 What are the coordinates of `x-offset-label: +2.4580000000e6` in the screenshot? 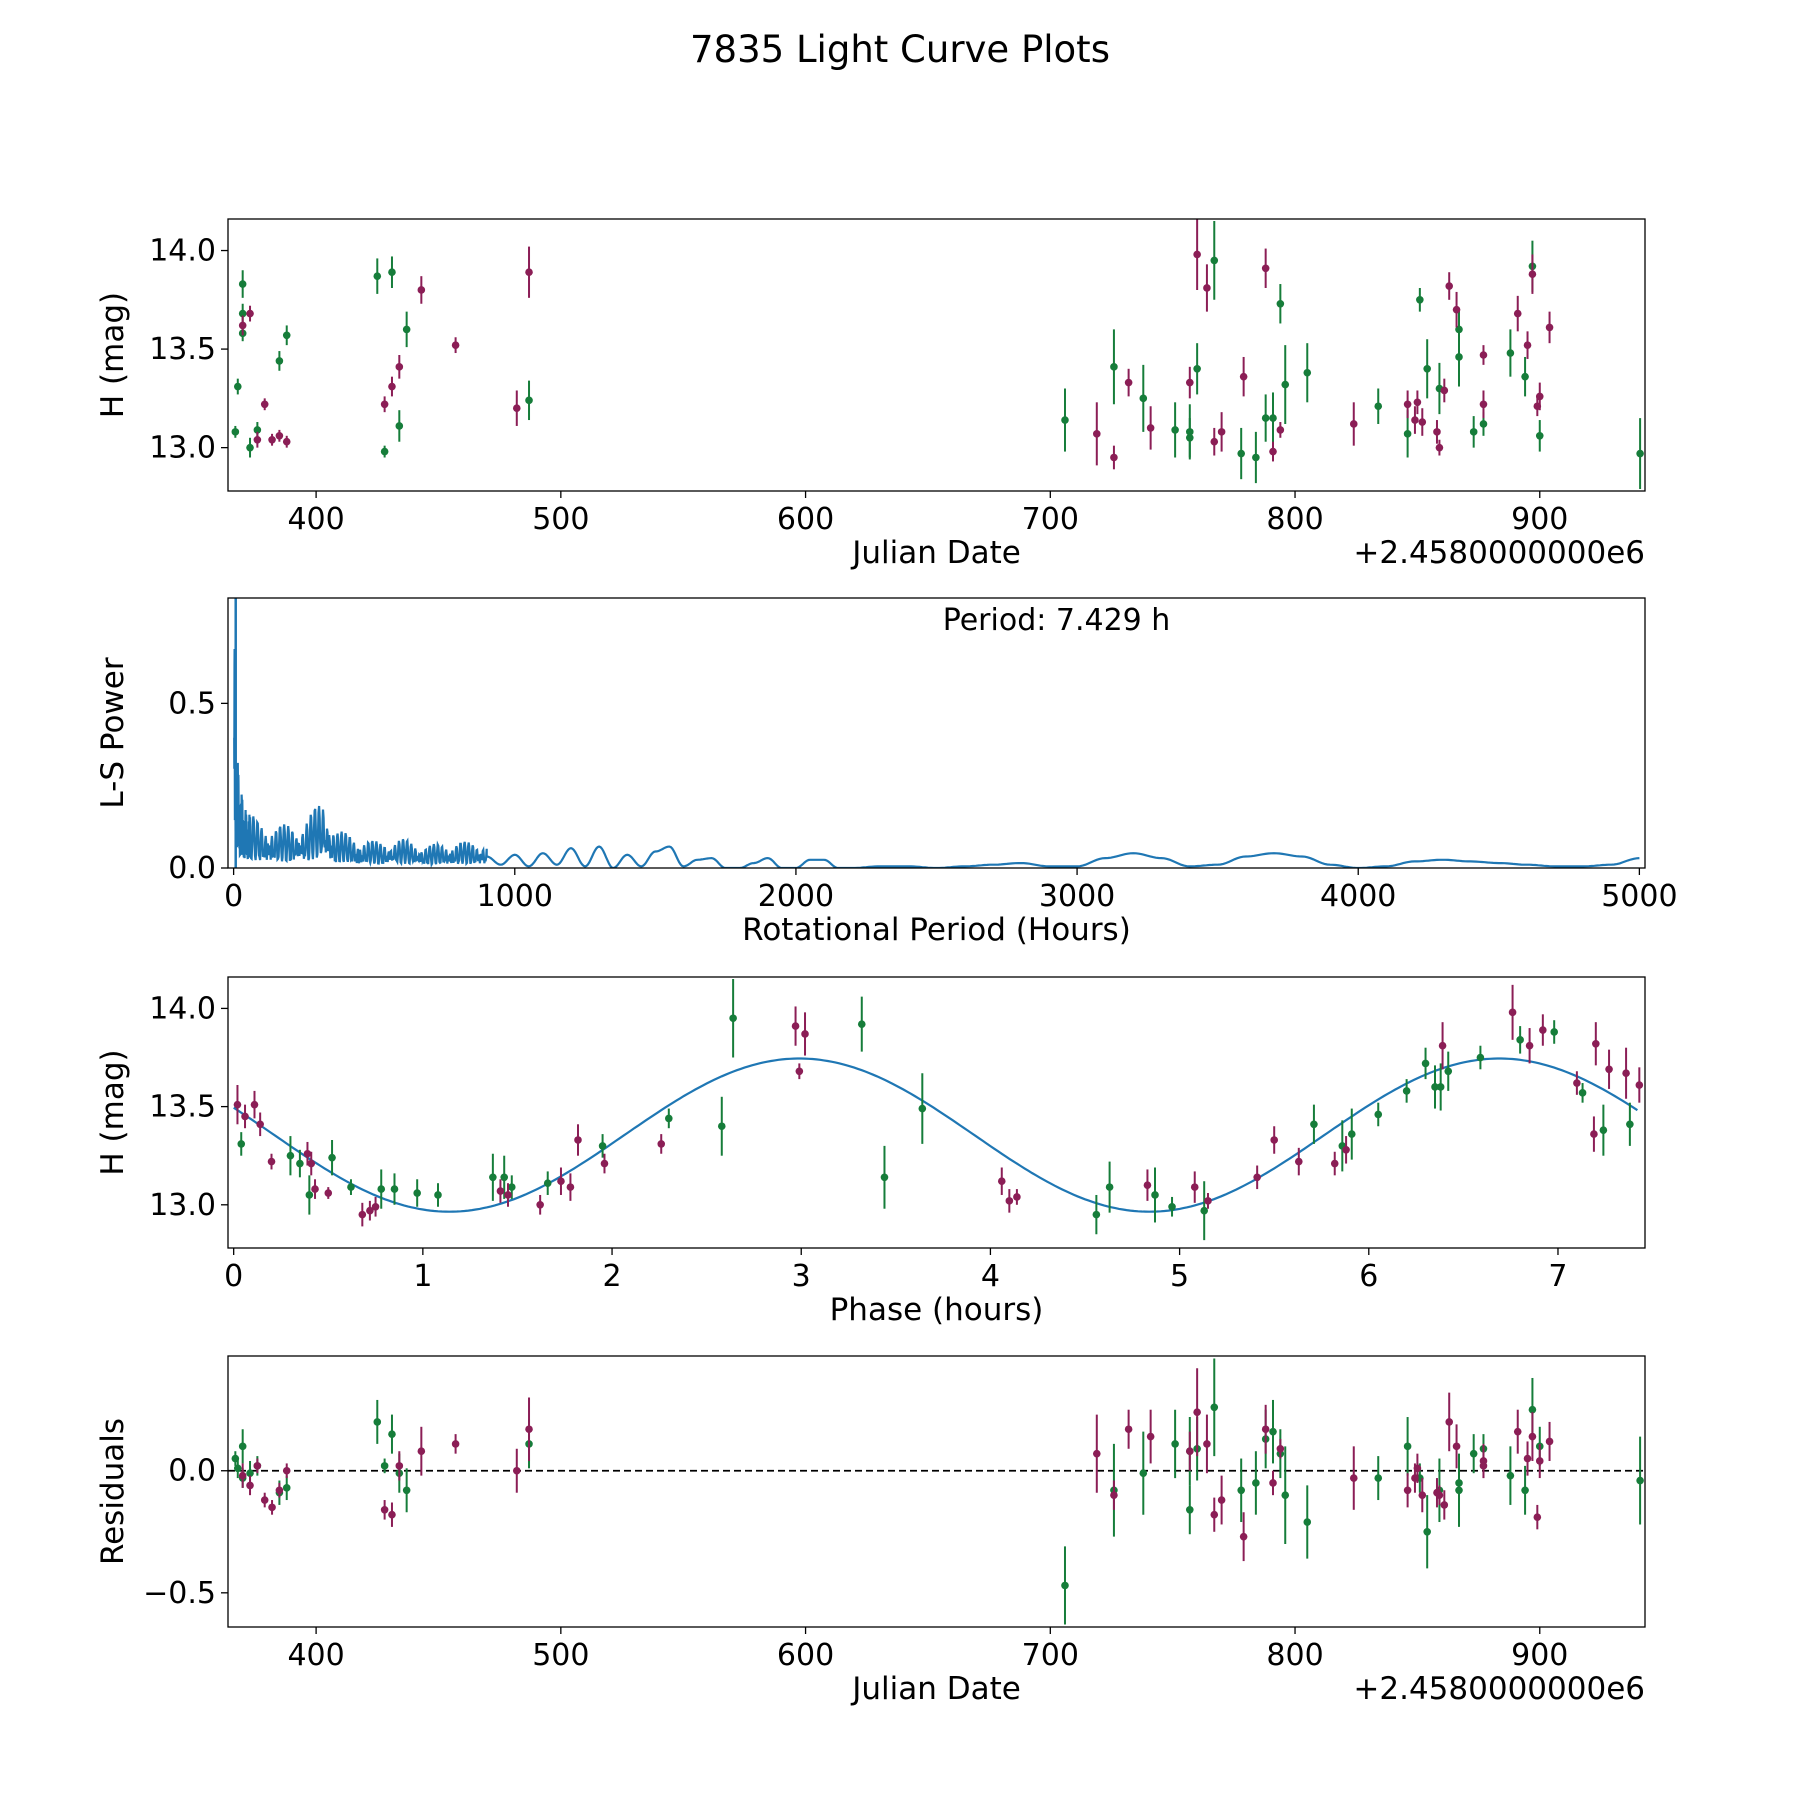 It's located at (1499, 553).